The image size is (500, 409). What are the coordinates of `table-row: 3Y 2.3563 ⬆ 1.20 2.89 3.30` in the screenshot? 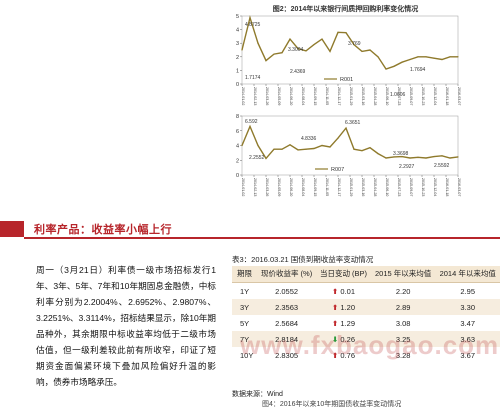 It's located at (366, 307).